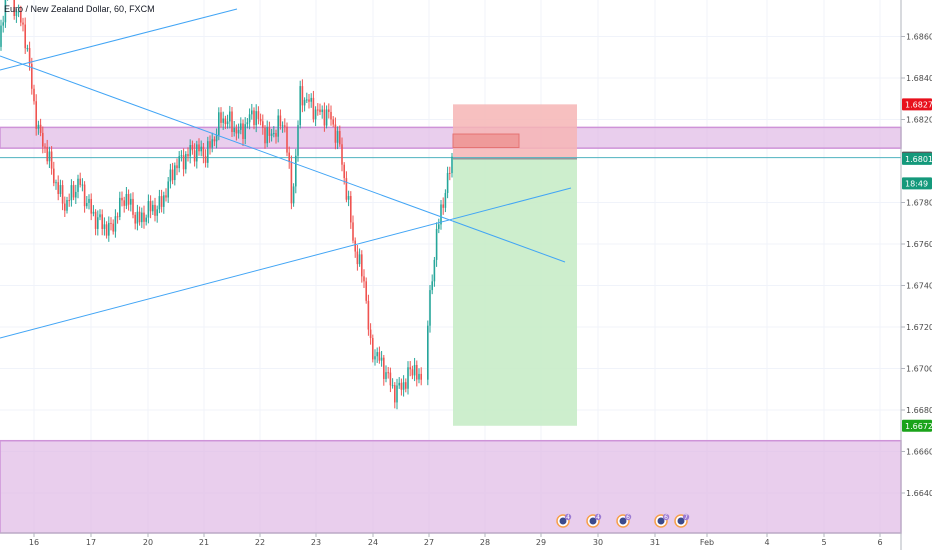 The height and width of the screenshot is (554, 932). What do you see at coordinates (919, 410) in the screenshot?
I see `price-tick-label: 1.66800` at bounding box center [919, 410].